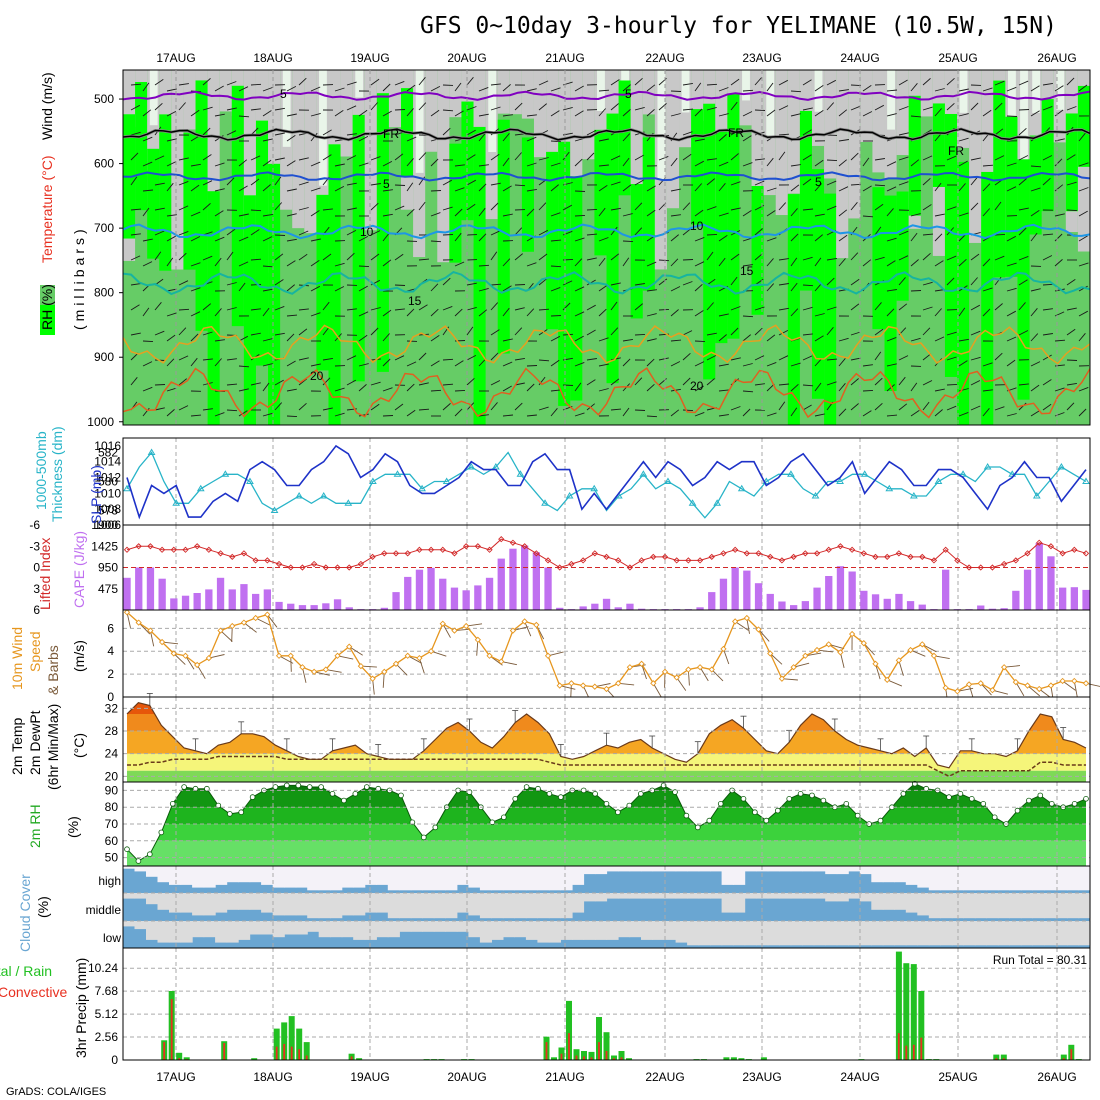 The image size is (1100, 1100). Describe the element at coordinates (466, 1077) in the screenshot. I see `bottom-date-label: 20AUG` at that location.